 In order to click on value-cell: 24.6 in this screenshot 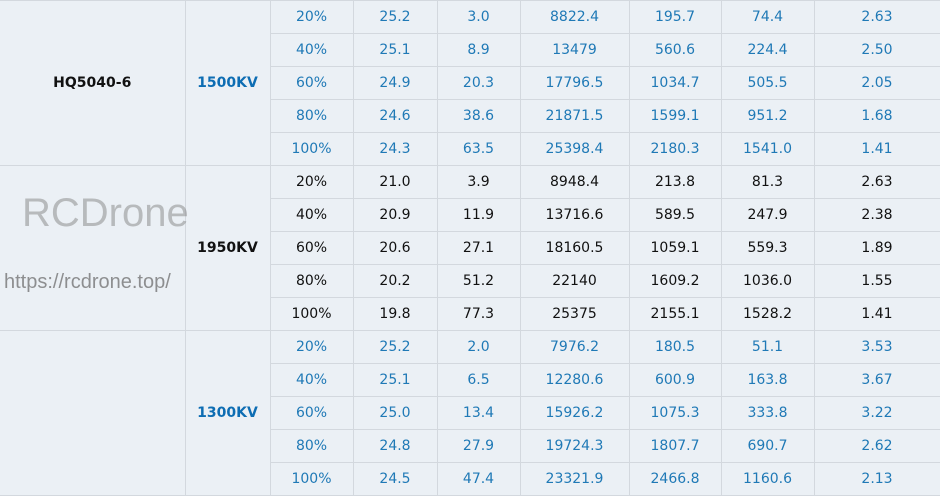, I will do `click(395, 116)`.